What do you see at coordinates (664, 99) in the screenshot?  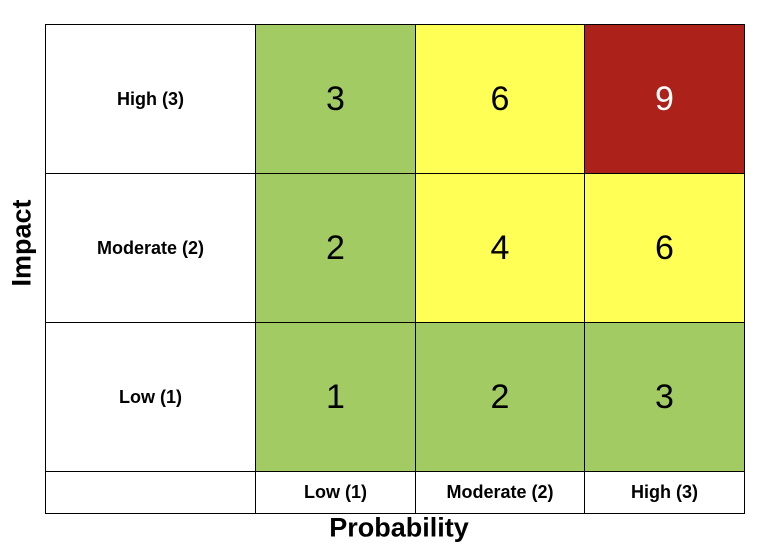 I see `risk-cell: 9` at bounding box center [664, 99].